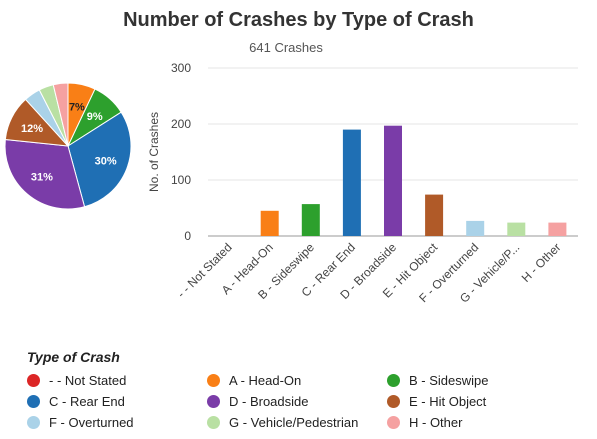 The width and height of the screenshot is (597, 439). I want to click on legend-item: G - Vehicle/Pedestrian, so click(282, 422).